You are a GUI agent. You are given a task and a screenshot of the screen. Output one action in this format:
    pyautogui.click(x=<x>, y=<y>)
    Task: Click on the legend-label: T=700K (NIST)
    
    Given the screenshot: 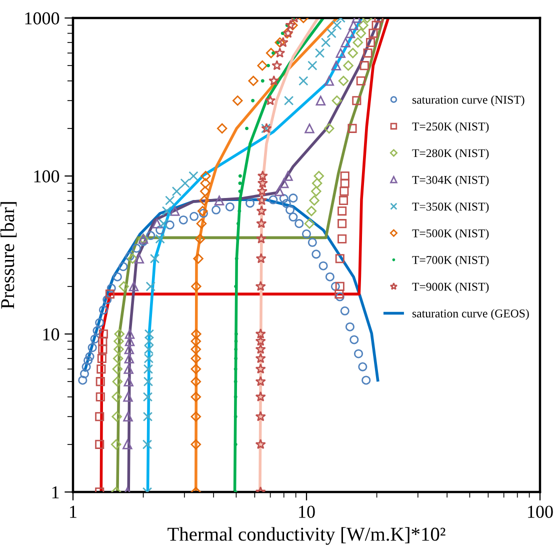 What is the action you would take?
    pyautogui.click(x=450, y=261)
    